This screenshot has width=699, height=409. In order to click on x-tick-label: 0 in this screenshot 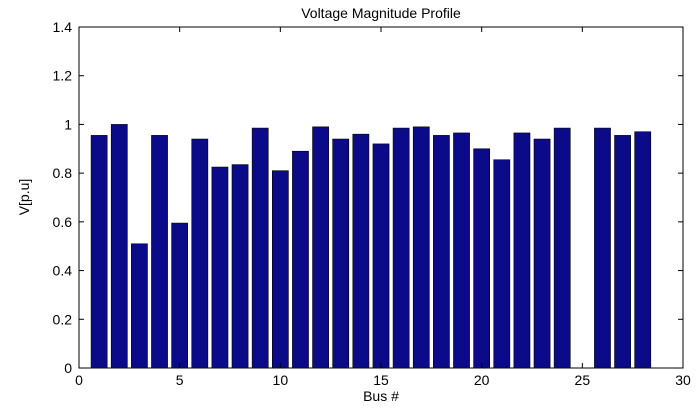, I will do `click(79, 380)`.